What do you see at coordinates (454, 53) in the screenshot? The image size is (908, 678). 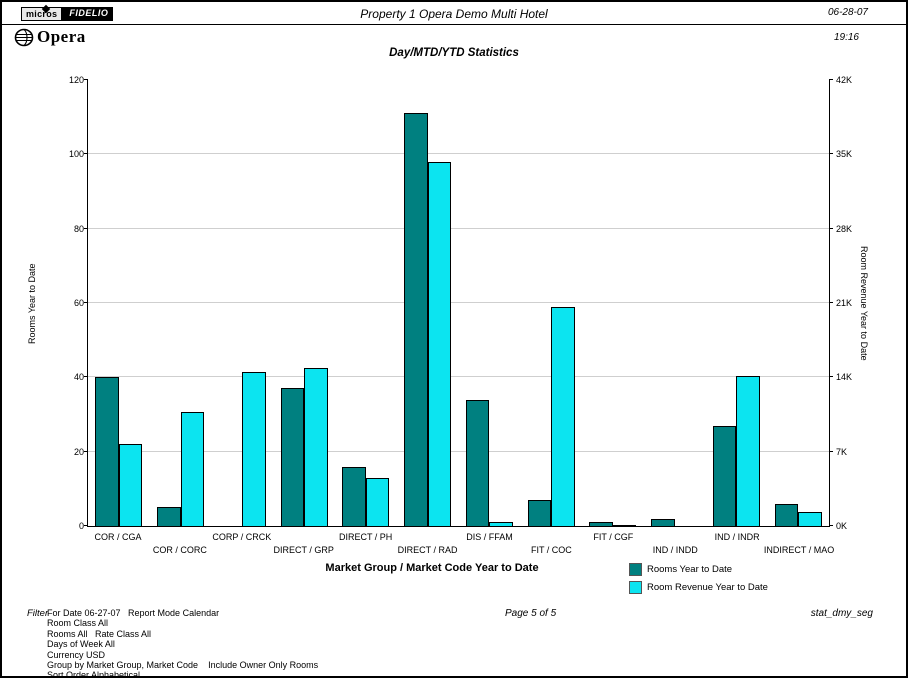 I see `chart-title: Day/MTD/YTD Statistics` at bounding box center [454, 53].